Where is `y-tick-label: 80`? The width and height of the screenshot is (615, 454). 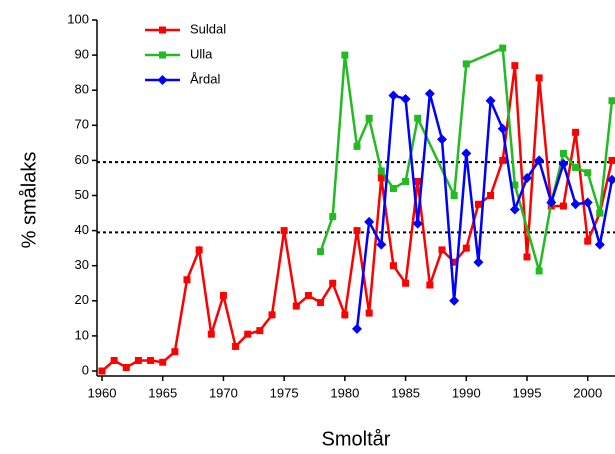
y-tick-label: 80 is located at coordinates (82, 89).